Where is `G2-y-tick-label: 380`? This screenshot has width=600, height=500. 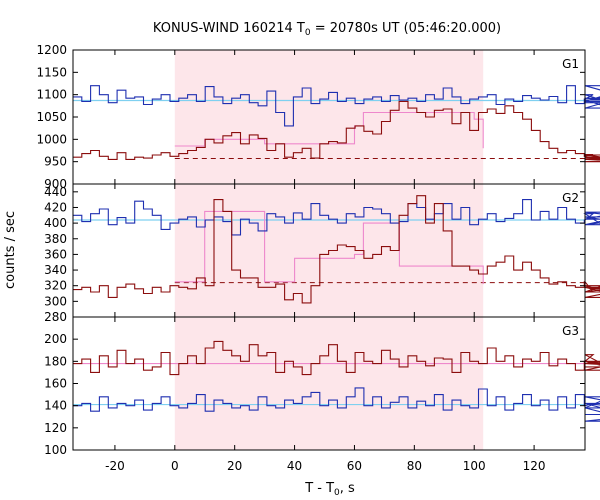 G2-y-tick-label: 380 is located at coordinates (55, 239).